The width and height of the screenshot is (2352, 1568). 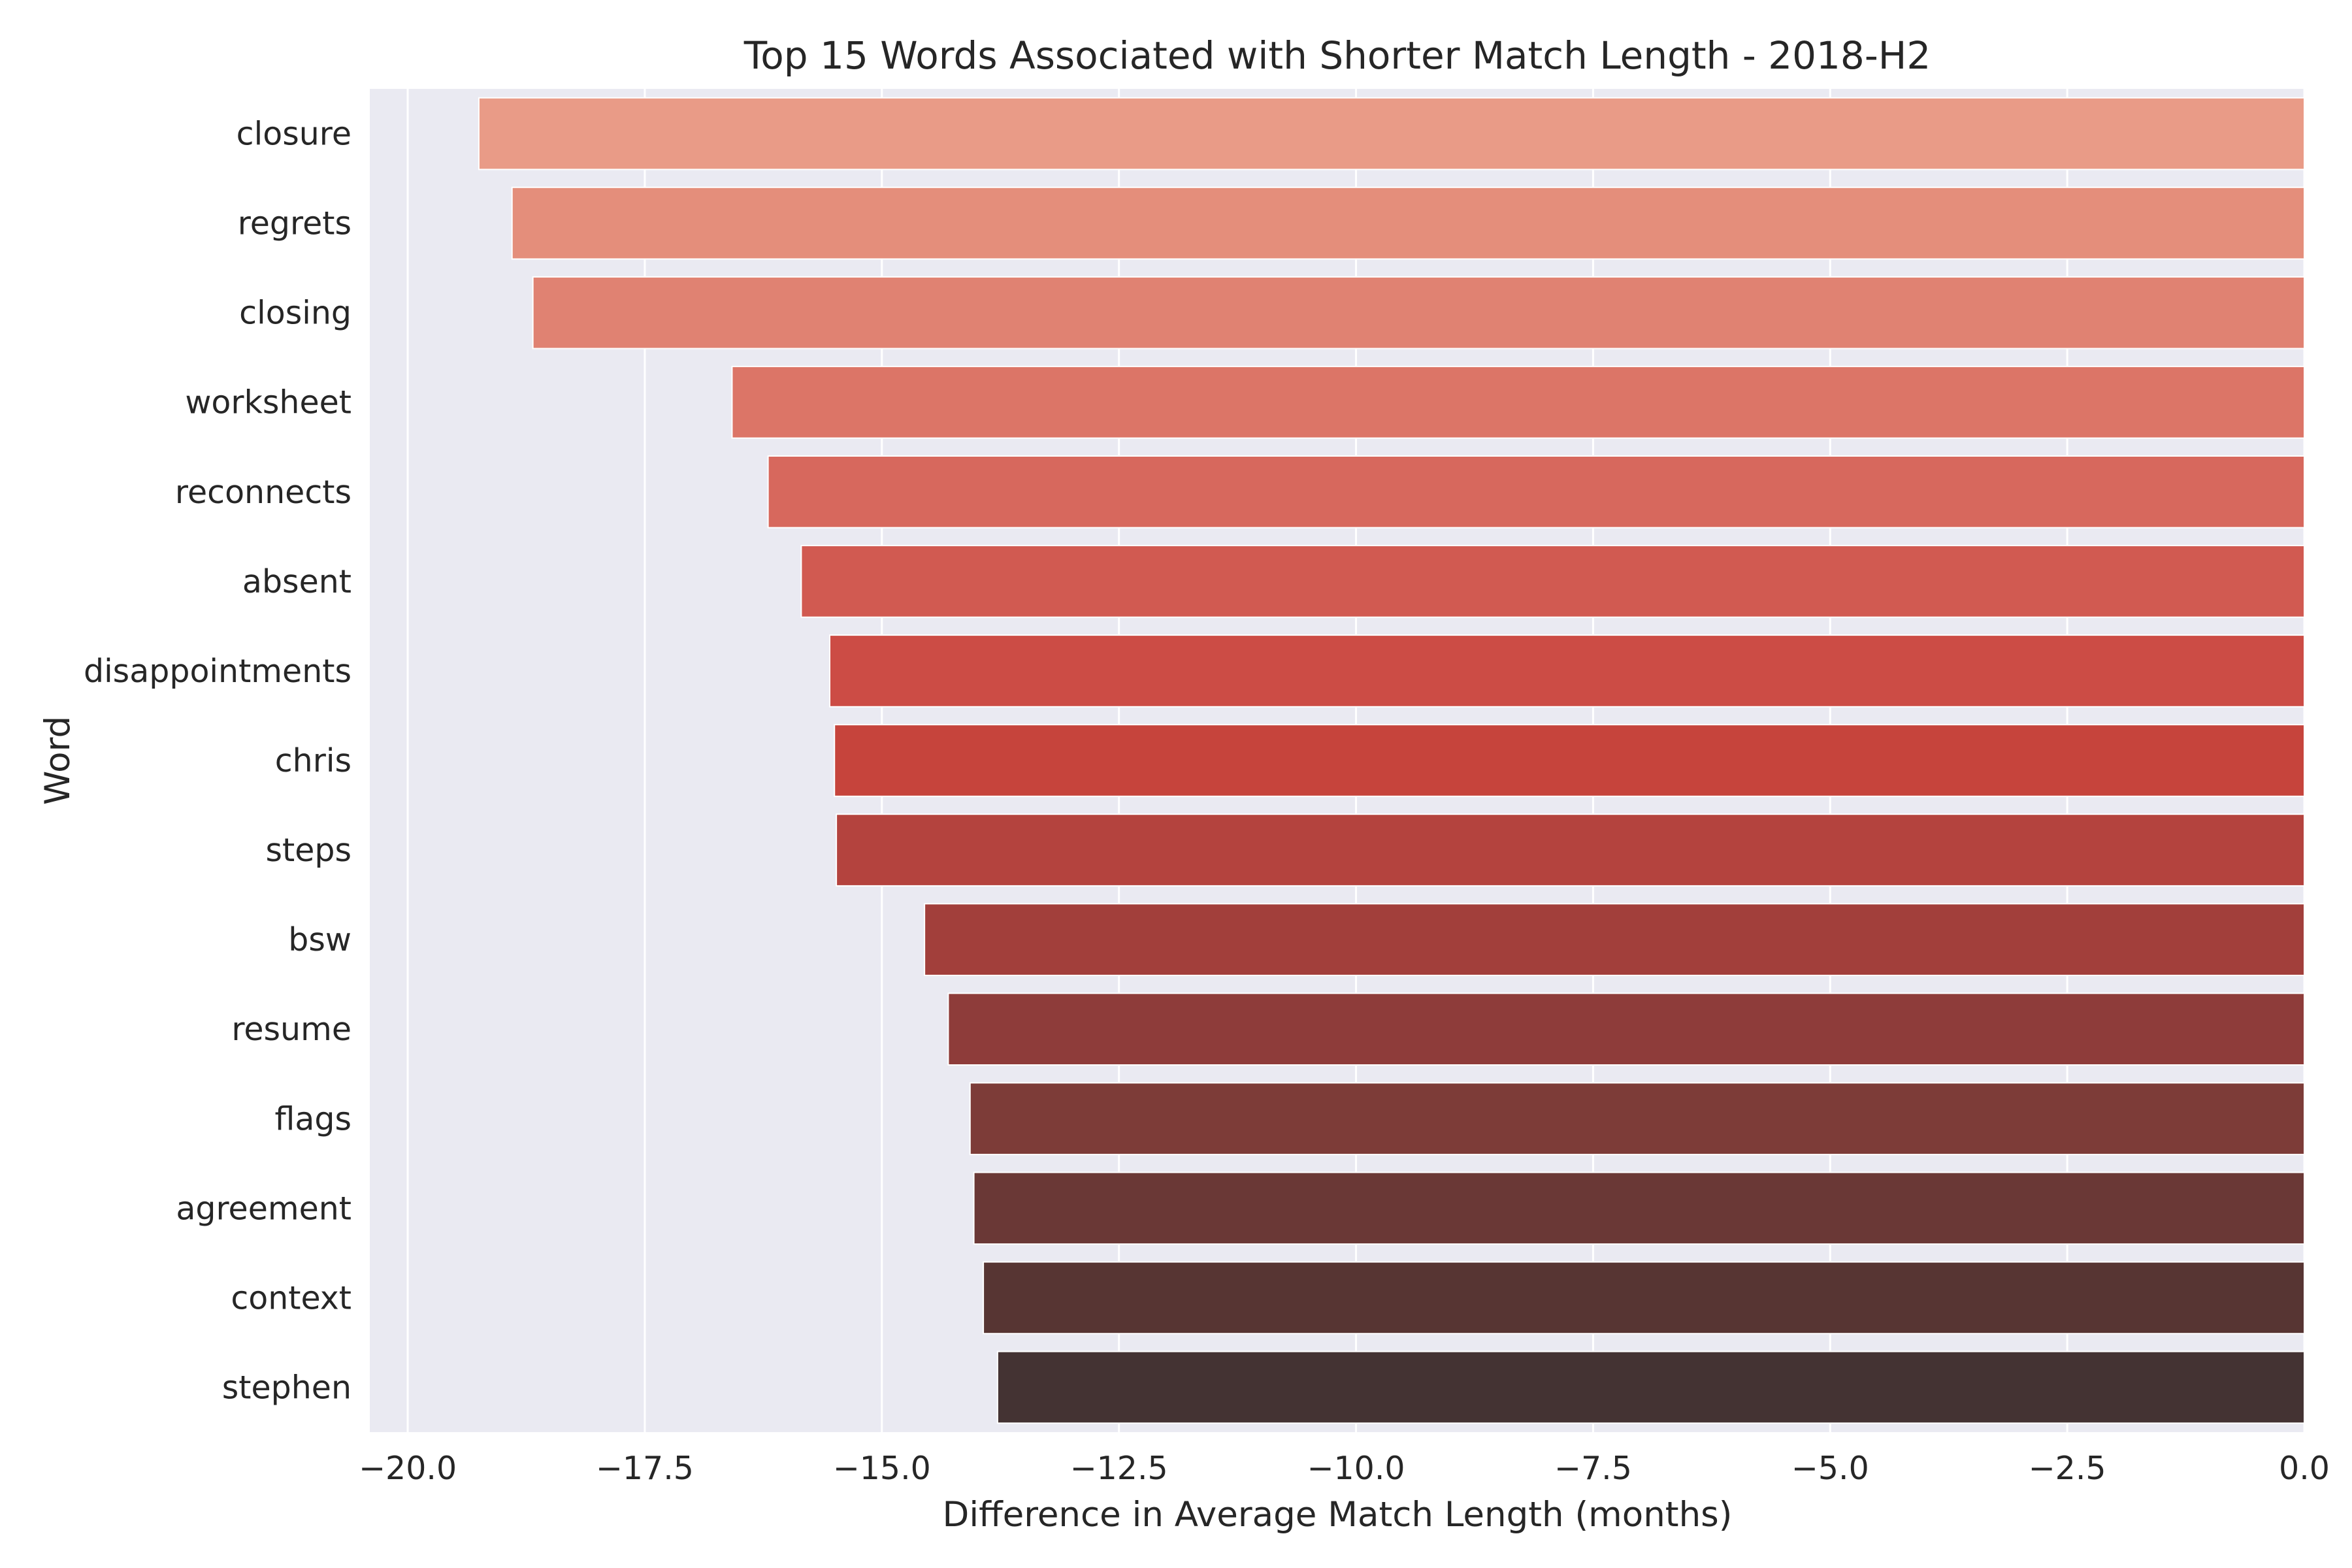 What do you see at coordinates (268, 402) in the screenshot?
I see `y-tick-label: worksheet` at bounding box center [268, 402].